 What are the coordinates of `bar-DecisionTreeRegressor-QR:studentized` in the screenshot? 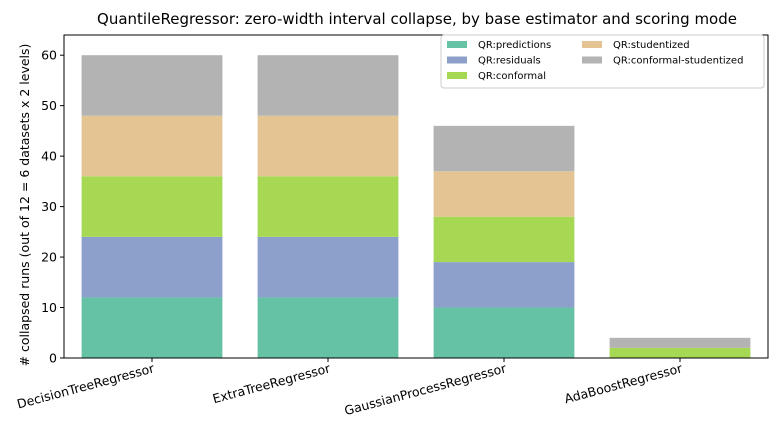 It's located at (152, 146).